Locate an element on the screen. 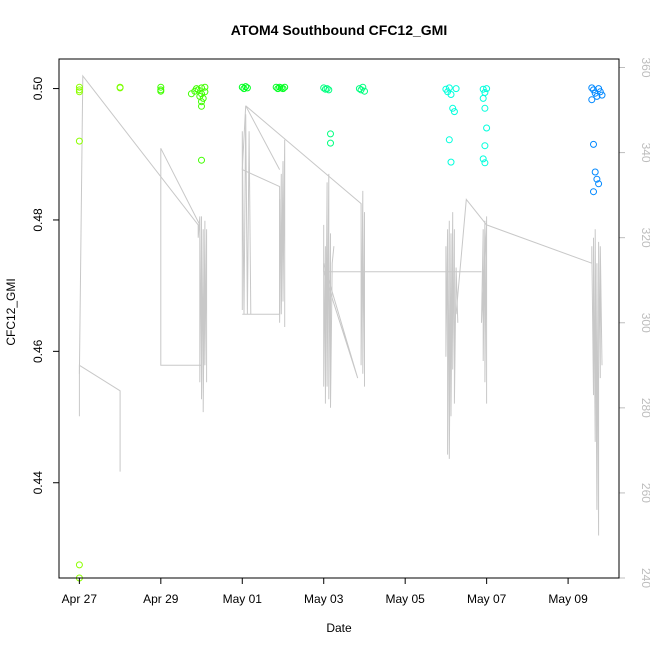 This screenshot has width=650, height=650. x-tick-label: May 03 is located at coordinates (324, 599).